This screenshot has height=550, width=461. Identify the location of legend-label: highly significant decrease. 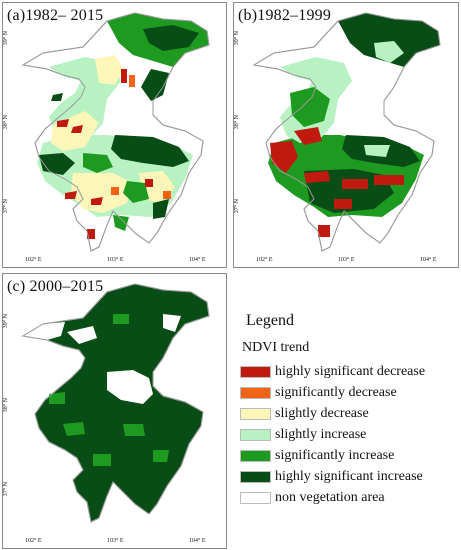
(350, 371).